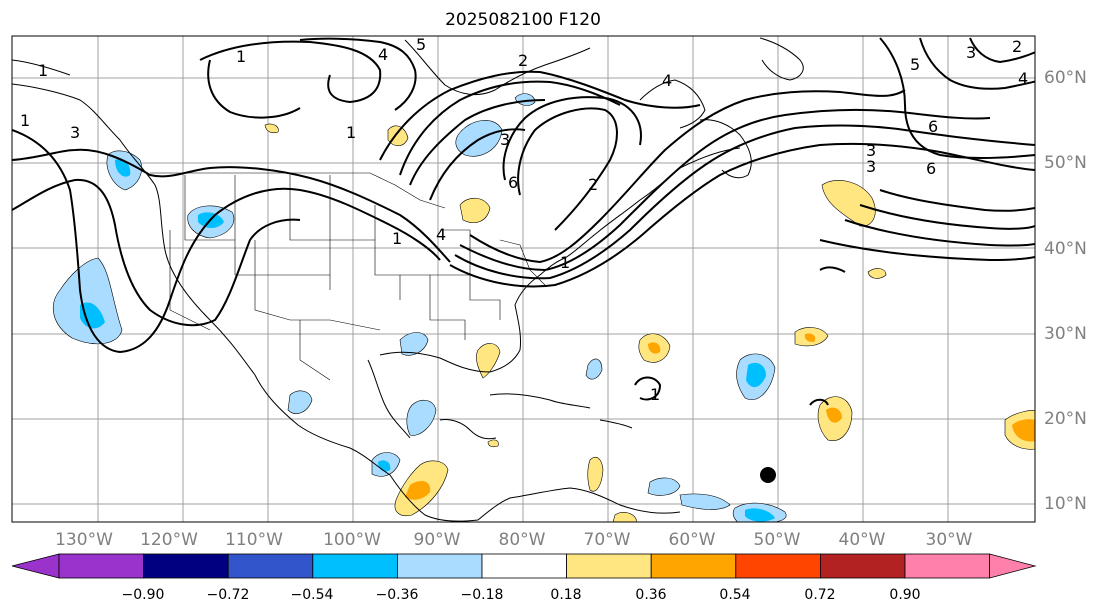 Image resolution: width=1105 pixels, height=615 pixels. What do you see at coordinates (523, 20) in the screenshot?
I see `map-title: 2025082100 F120` at bounding box center [523, 20].